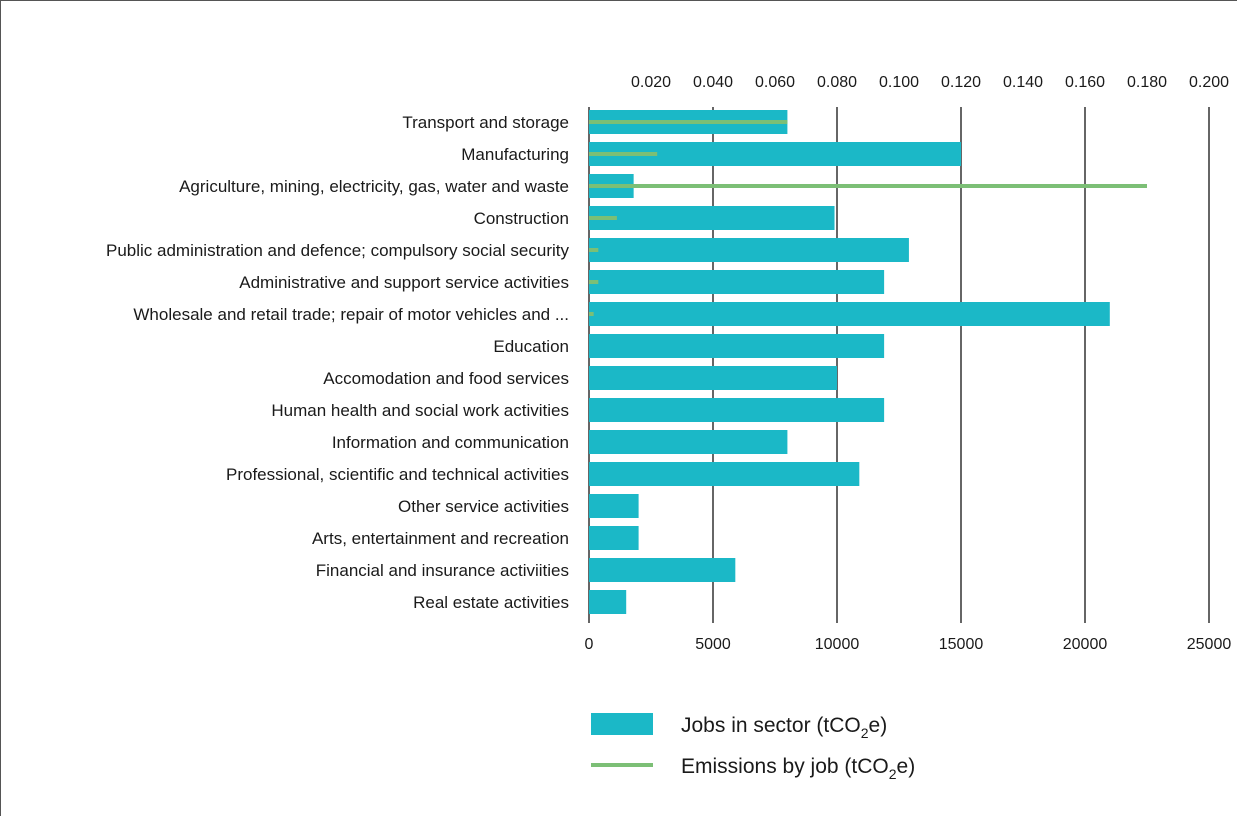  Describe the element at coordinates (491, 602) in the screenshot. I see `category-label: Real estate activities` at that location.